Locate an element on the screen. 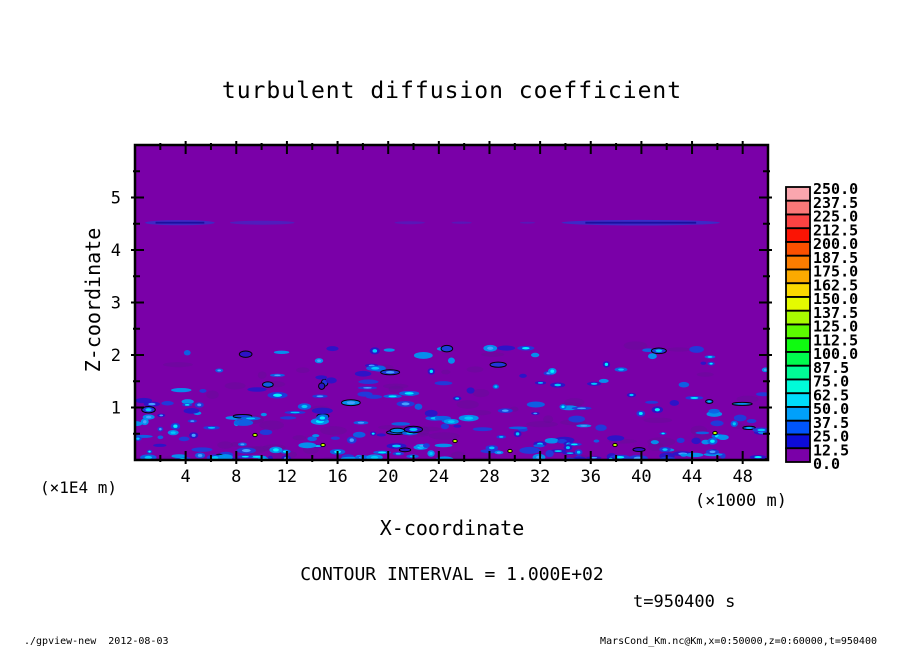 This screenshot has height=654, width=904. x-tick-labels: 4 8 12 16 20 24 28 32 36 40 44 48 is located at coordinates (467, 477).